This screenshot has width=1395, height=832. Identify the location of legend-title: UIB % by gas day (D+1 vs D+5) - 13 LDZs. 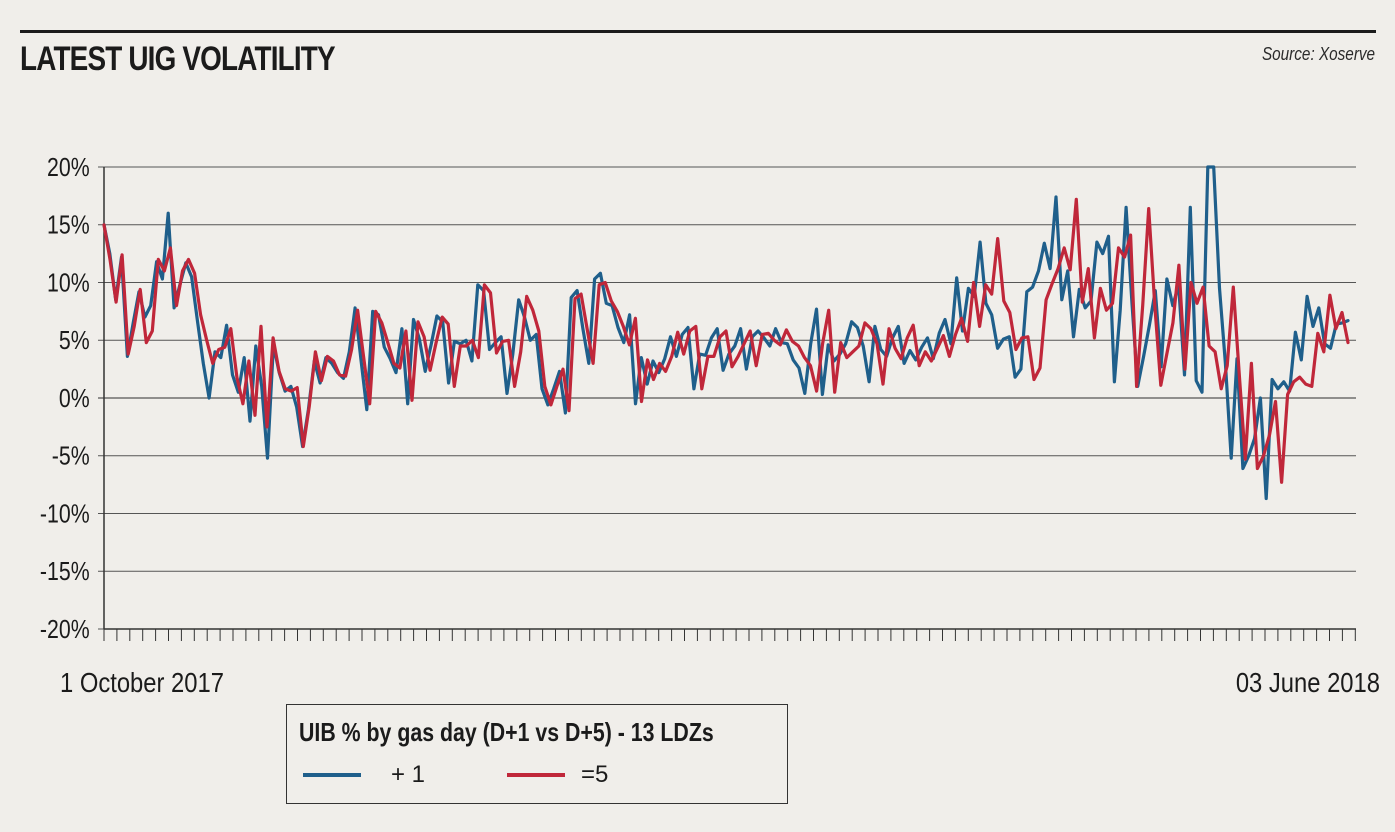
(506, 732).